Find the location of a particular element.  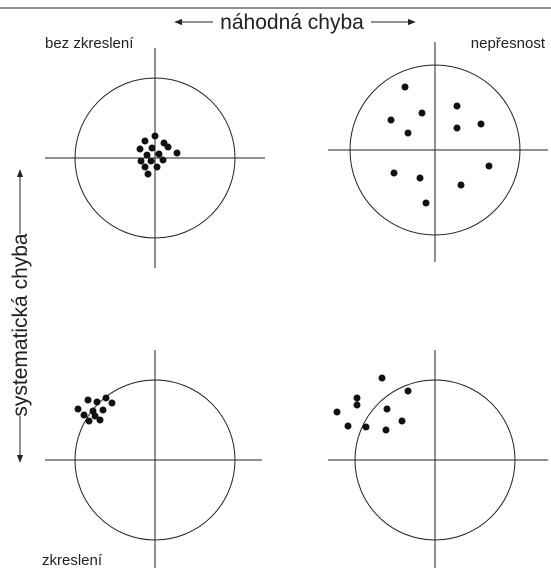

quadrant-label: bez zkreslení is located at coordinates (89, 43).